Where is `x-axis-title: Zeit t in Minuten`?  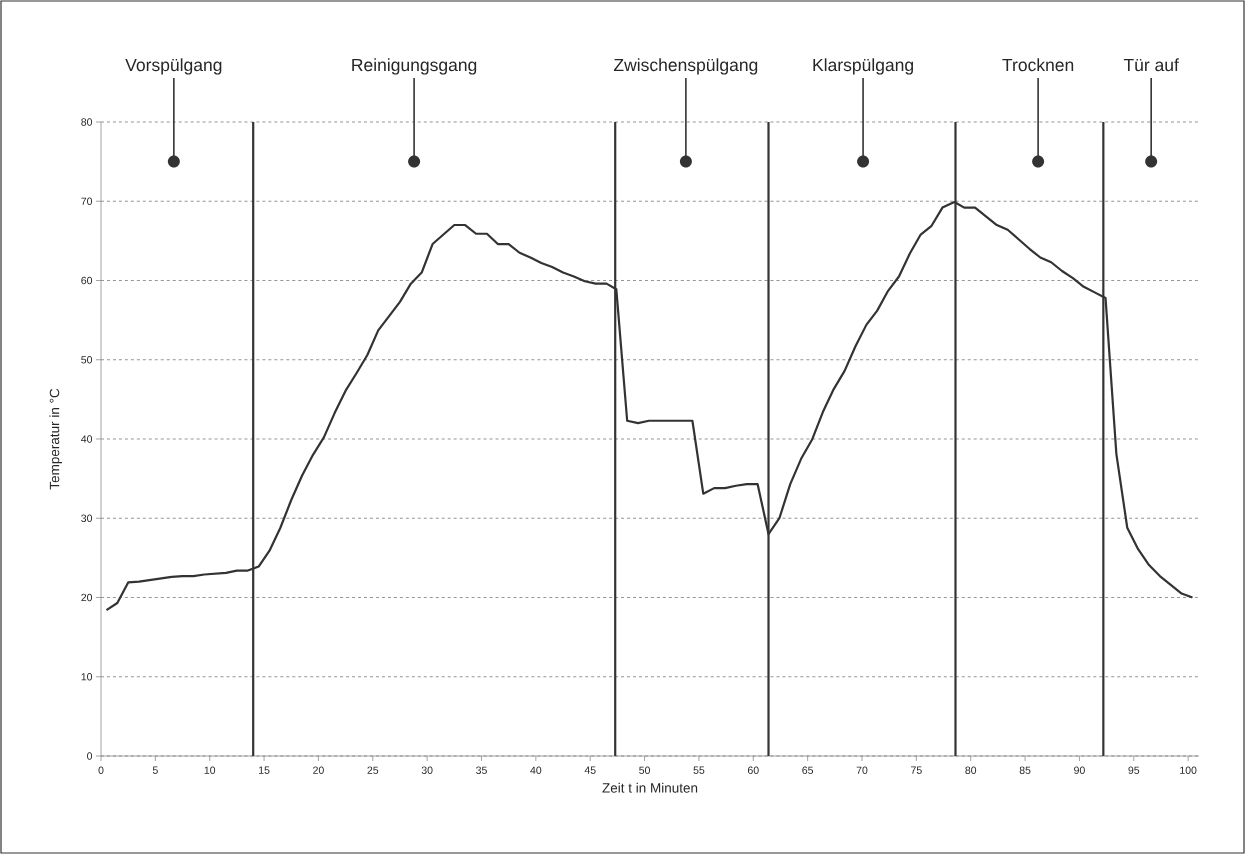
x-axis-title: Zeit t in Minuten is located at coordinates (650, 787).